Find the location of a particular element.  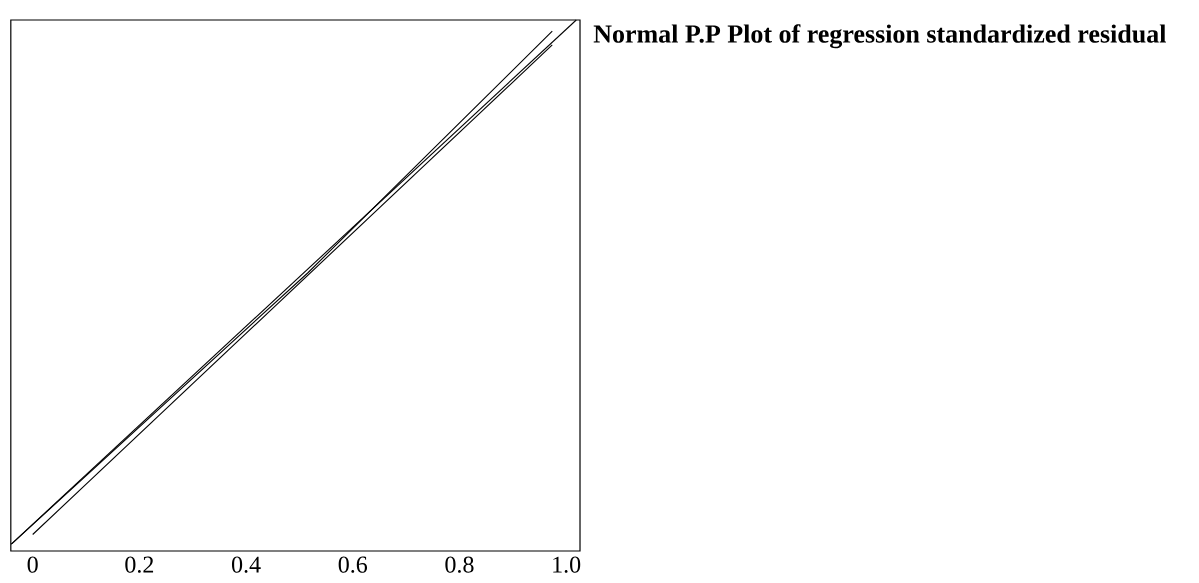

x-tick-label: 0.2 is located at coordinates (139, 564).